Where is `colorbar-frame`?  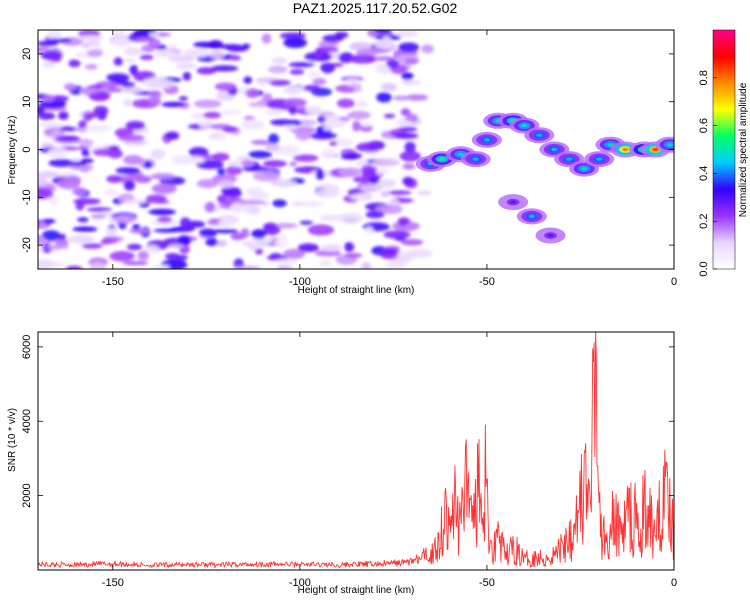
colorbar-frame is located at coordinates (724, 149).